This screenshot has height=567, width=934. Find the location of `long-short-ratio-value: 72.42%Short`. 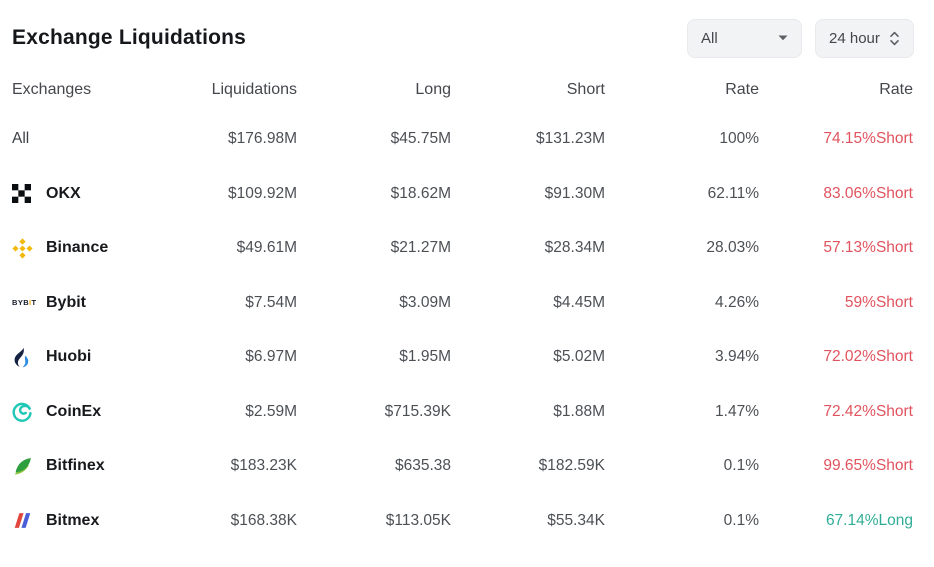

long-short-ratio-value: 72.42%Short is located at coordinates (868, 411).